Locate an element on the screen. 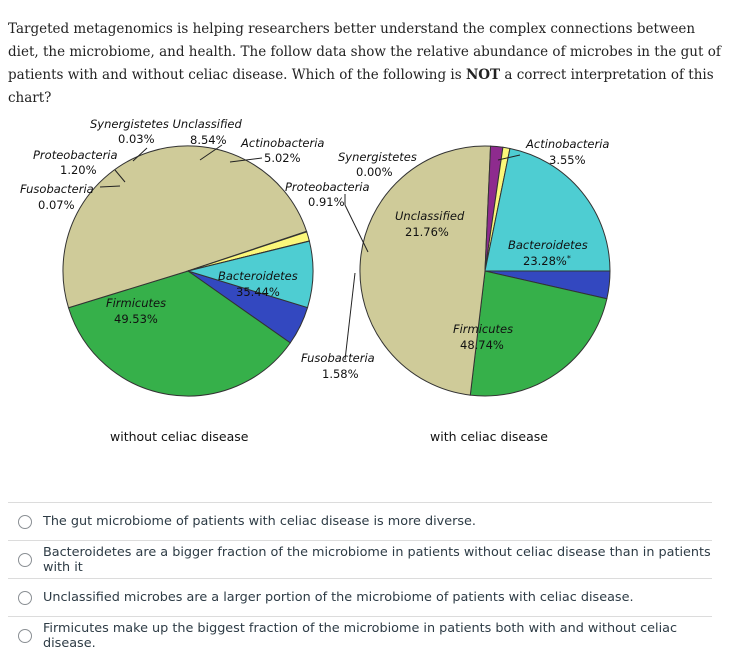 This screenshot has height=658, width=730. slice-bacteroidetes-left is located at coordinates (179, 333).